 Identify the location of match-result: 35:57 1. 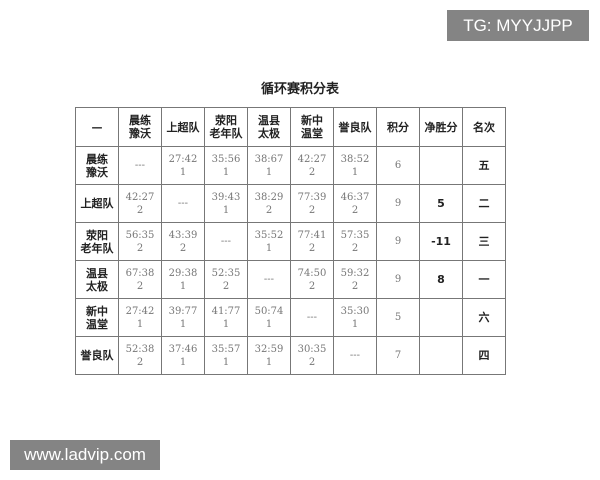
(226, 355).